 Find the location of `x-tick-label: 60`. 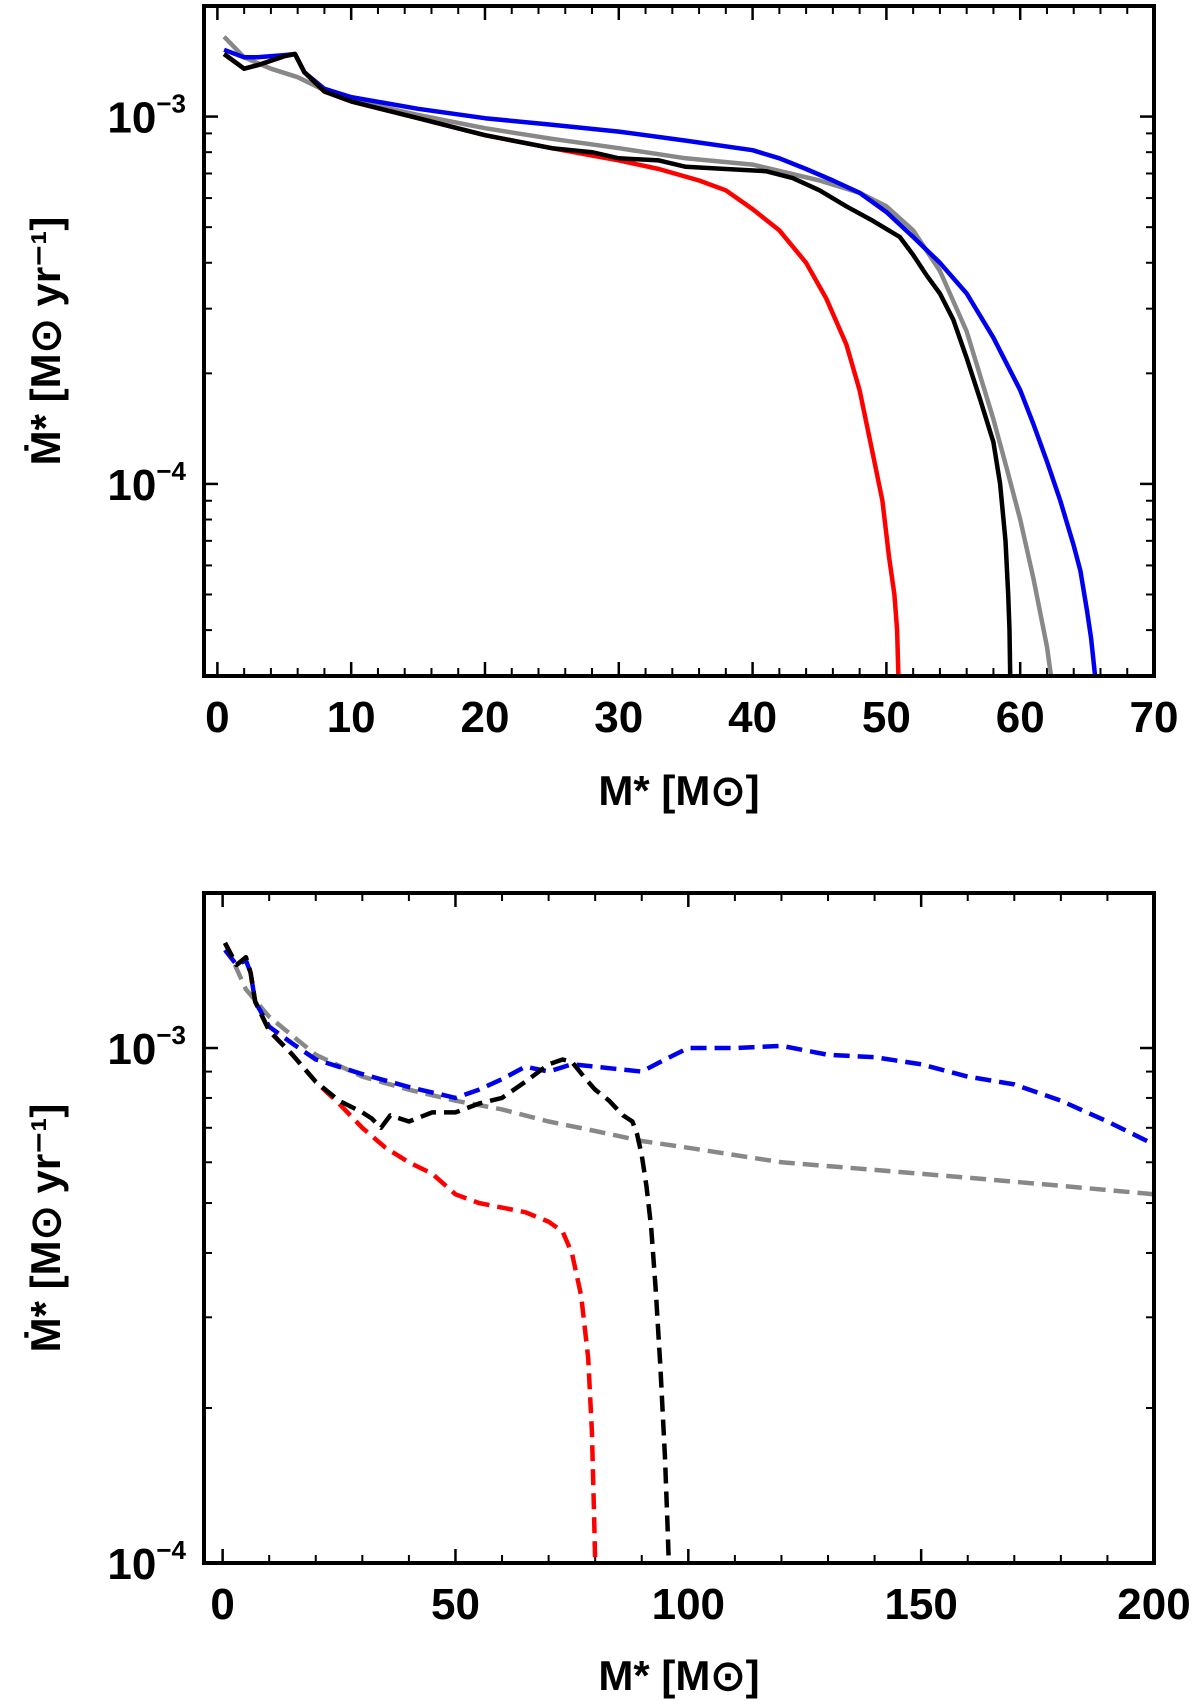

x-tick-label: 60 is located at coordinates (1020, 717).